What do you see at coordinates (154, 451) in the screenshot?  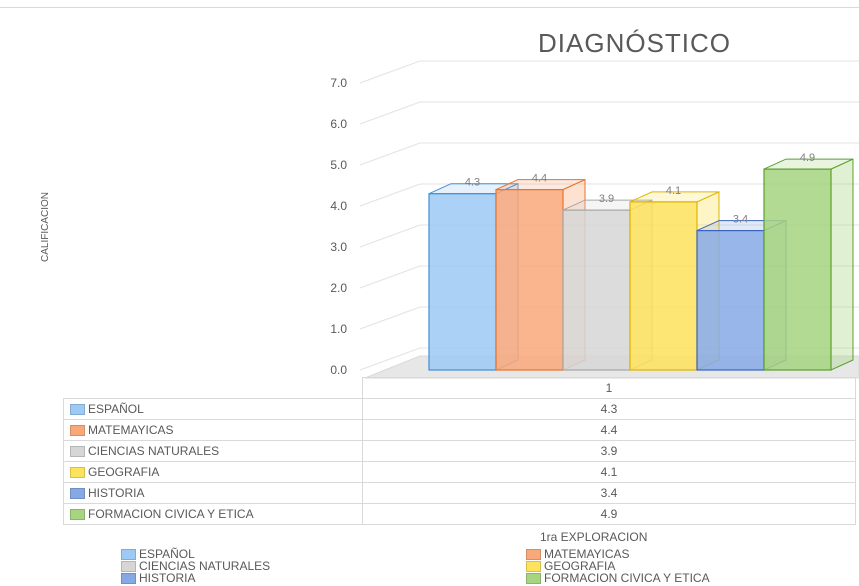 I see `series-name: CIENCIAS NATURALES` at bounding box center [154, 451].